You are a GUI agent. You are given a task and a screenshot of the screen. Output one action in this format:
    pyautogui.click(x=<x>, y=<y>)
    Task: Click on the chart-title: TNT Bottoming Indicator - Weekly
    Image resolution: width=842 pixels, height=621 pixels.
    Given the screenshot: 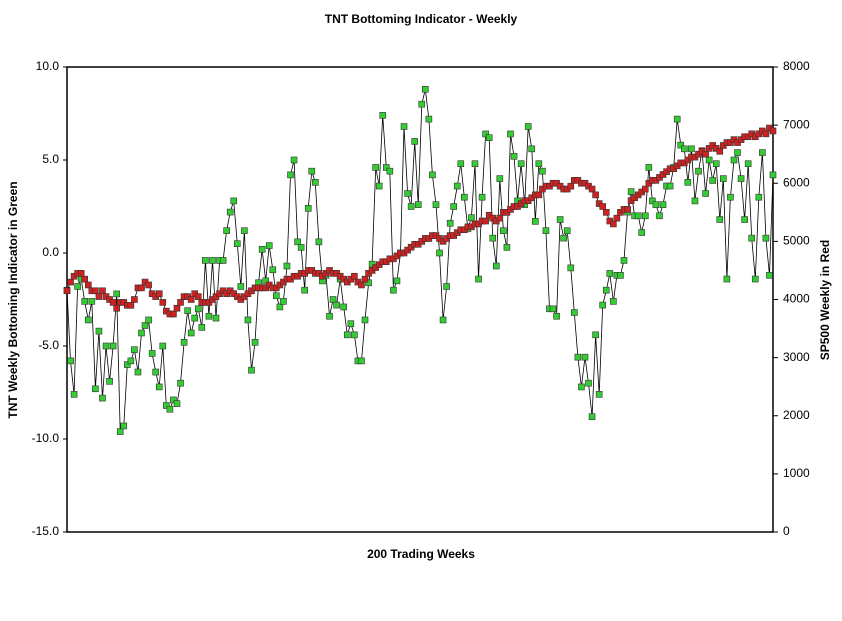 What is the action you would take?
    pyautogui.click(x=421, y=19)
    